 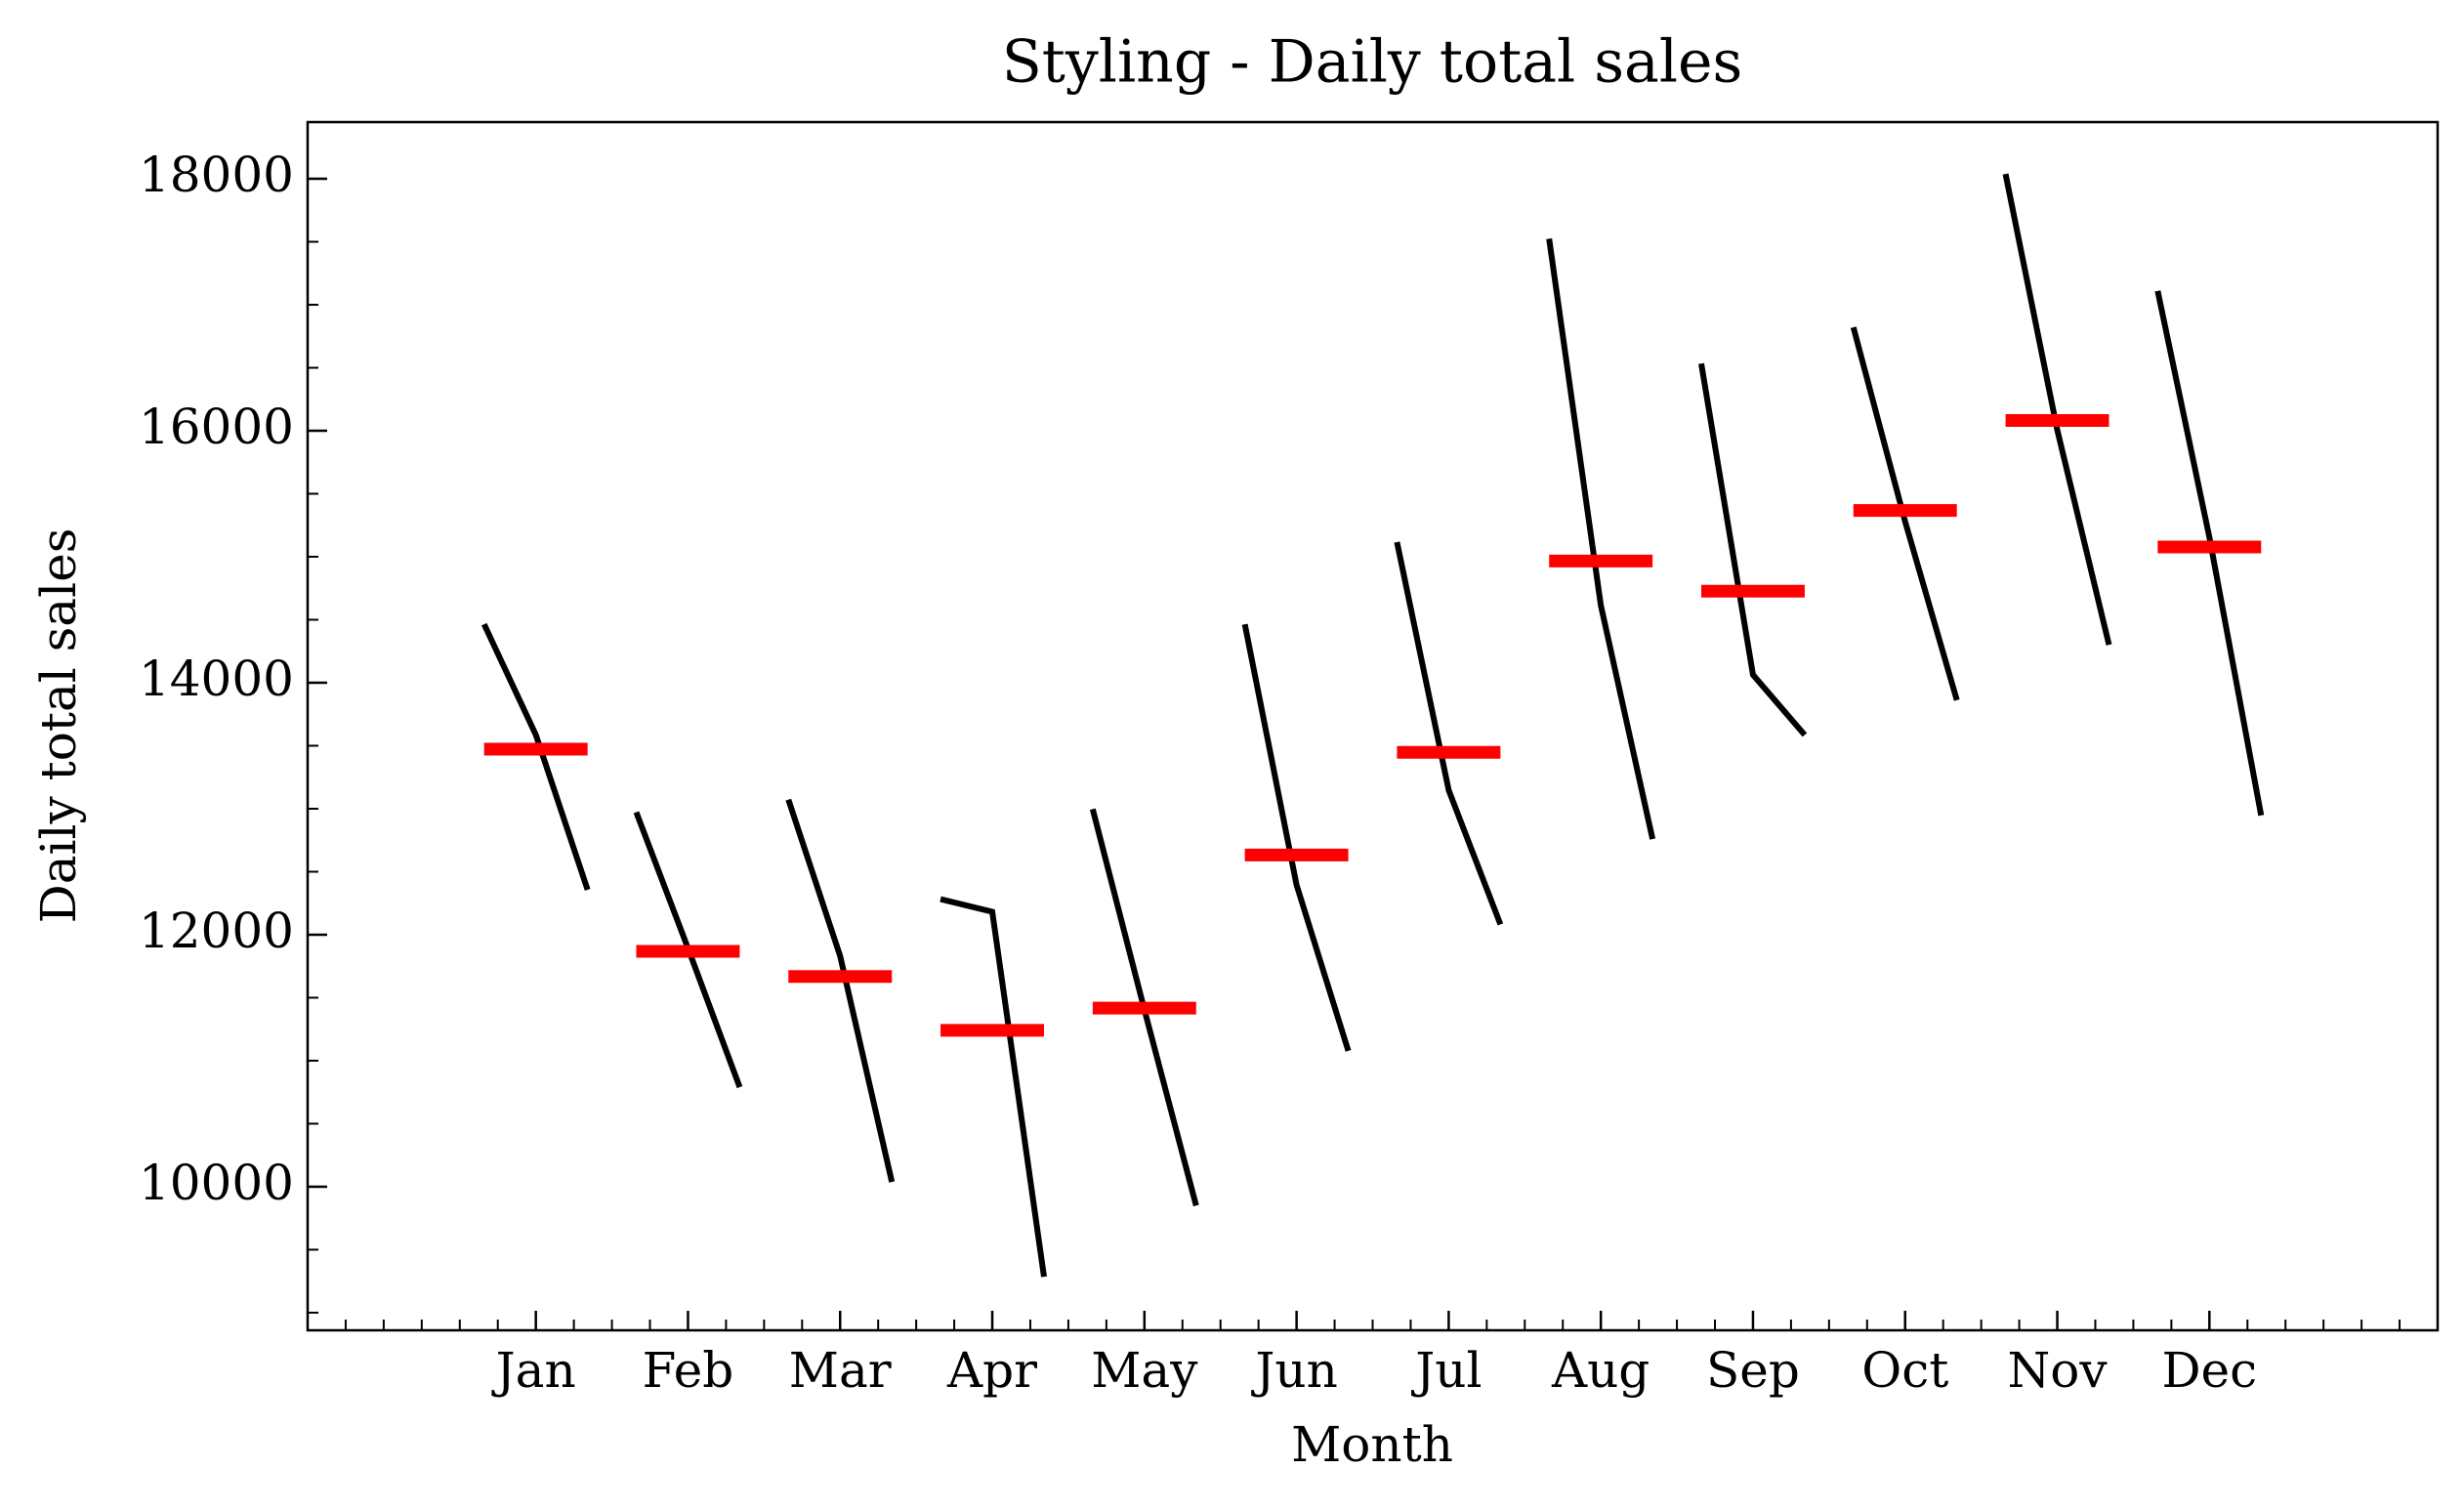 I want to click on y-tick-label: 16000, so click(x=216, y=427).